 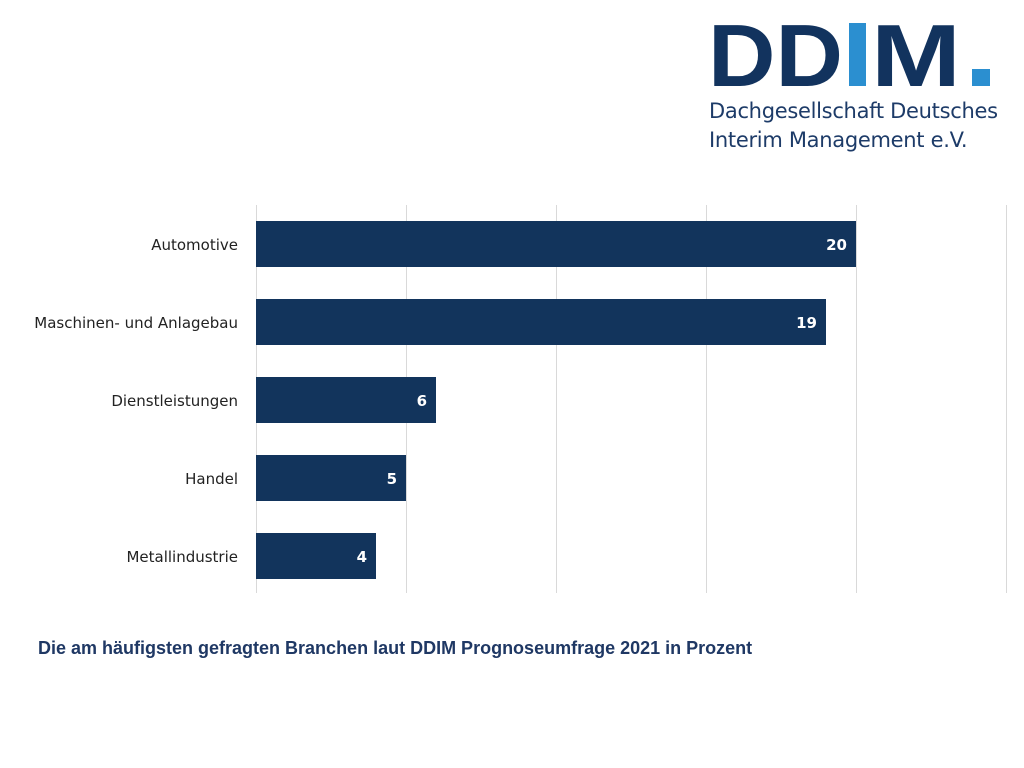 What do you see at coordinates (838, 140) in the screenshot?
I see `logo-subtitle-line2: Interim Management e.V.` at bounding box center [838, 140].